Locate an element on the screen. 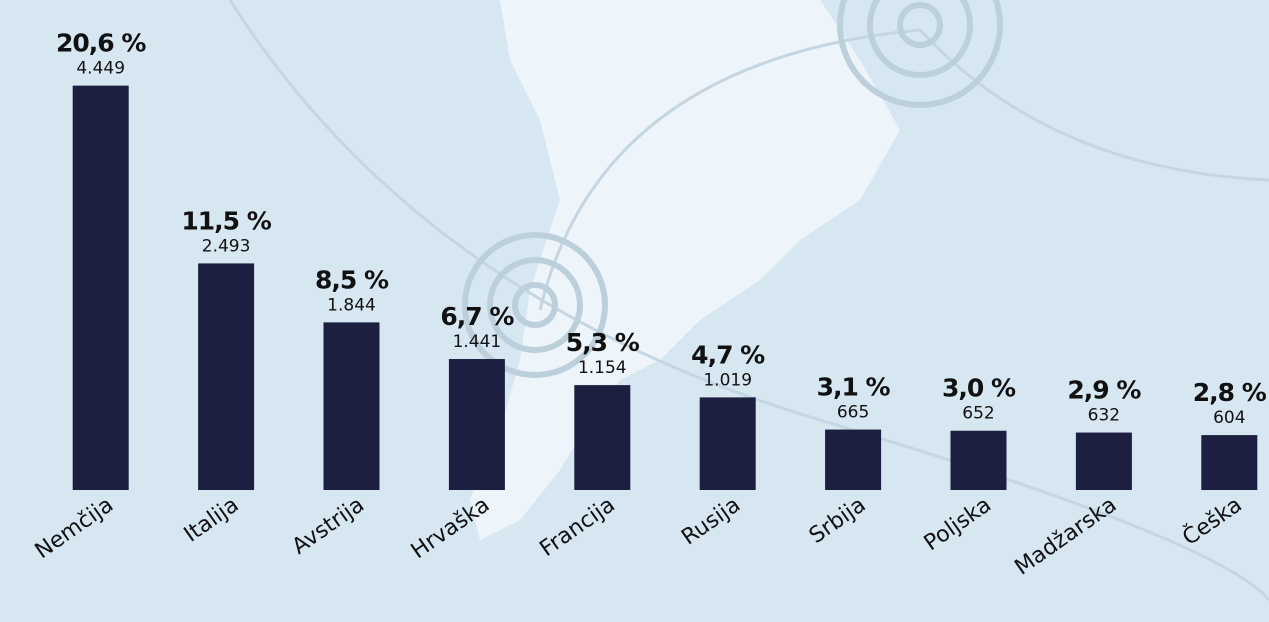 Image resolution: width=1269 pixels, height=622 pixels. value-label: 1.844 is located at coordinates (351, 305).